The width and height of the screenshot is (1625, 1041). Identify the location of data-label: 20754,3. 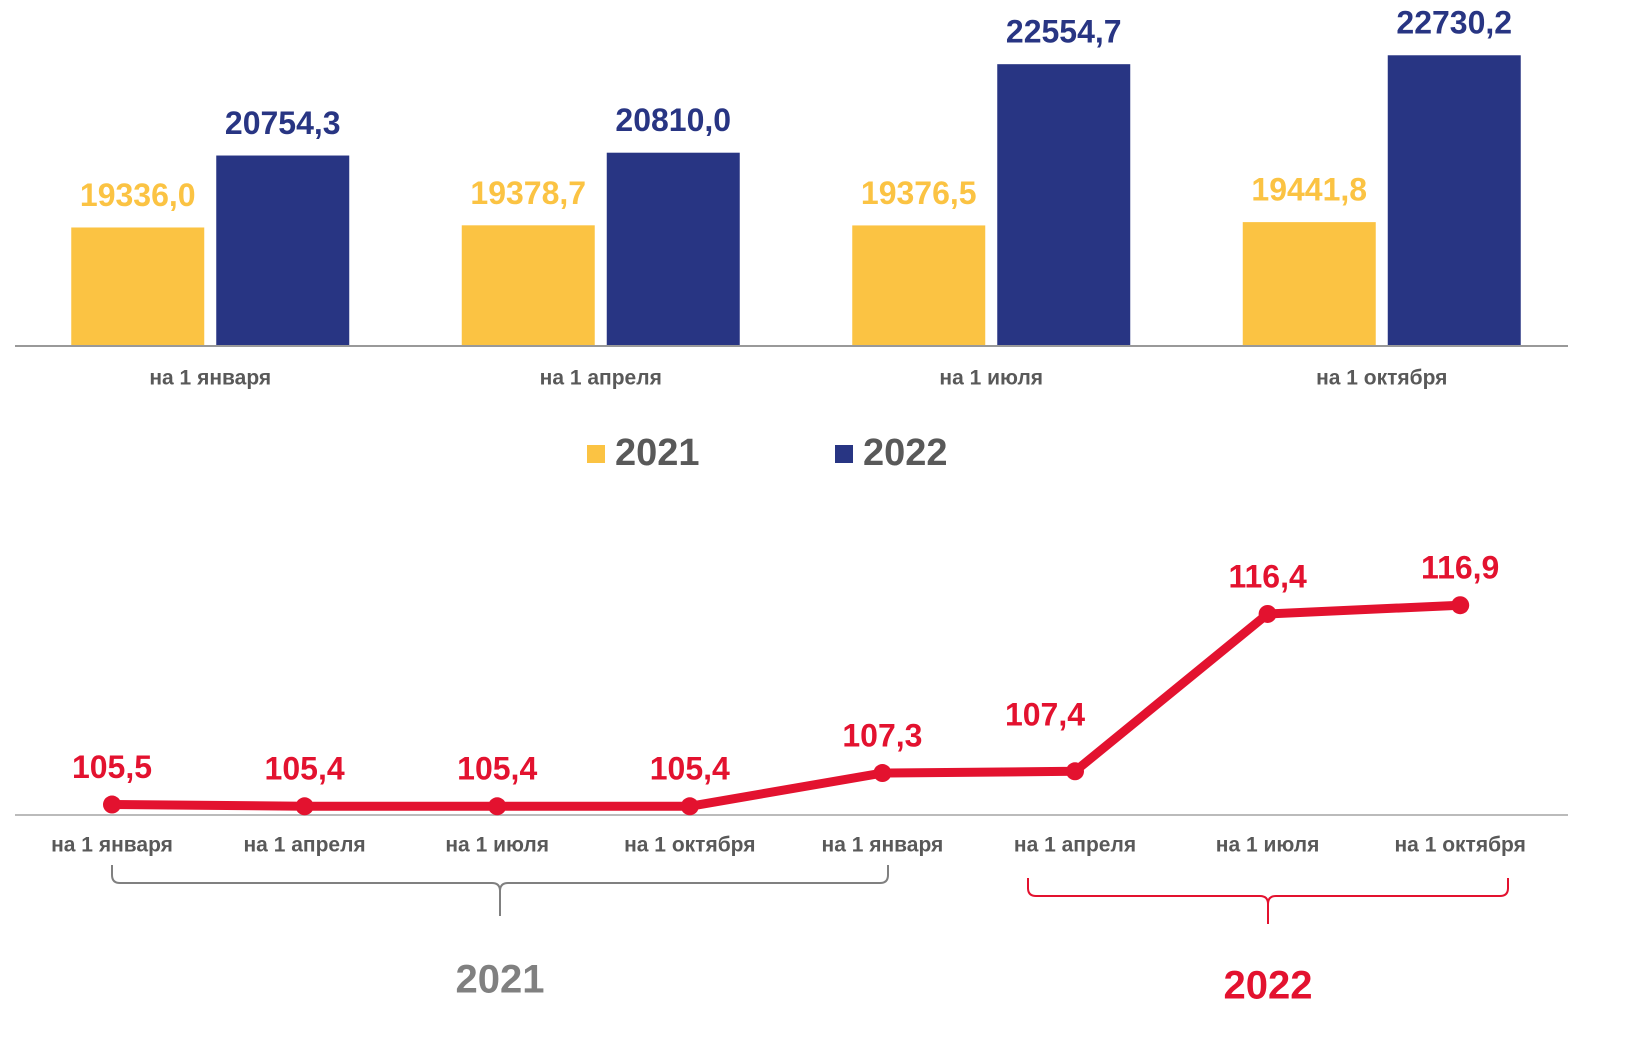
(283, 123).